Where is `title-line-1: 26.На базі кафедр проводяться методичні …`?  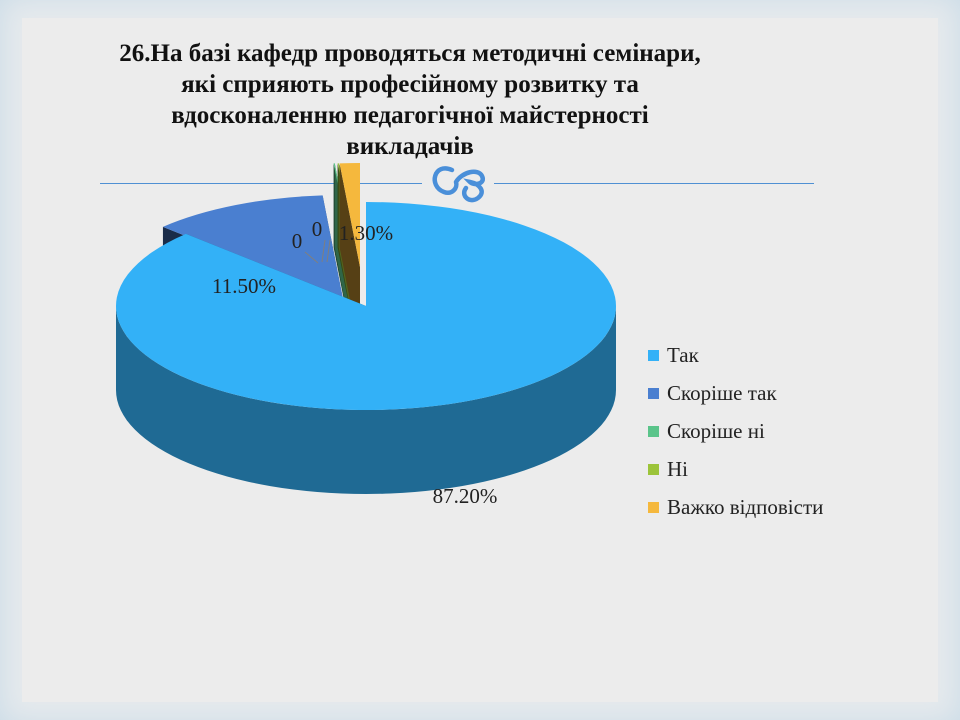
title-line-1: 26.На базі кафедр проводяться методичні … is located at coordinates (410, 53).